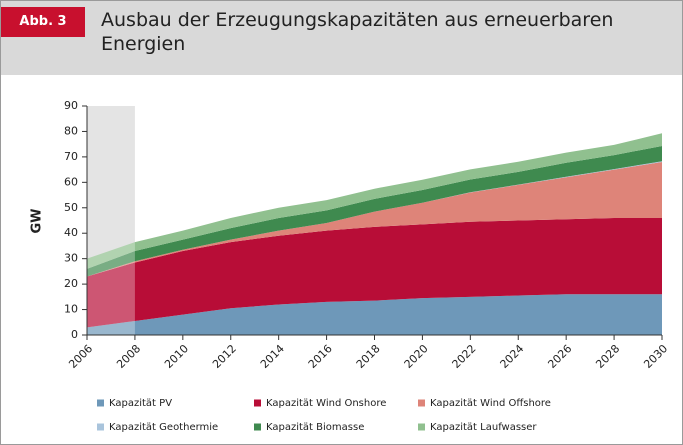 The image size is (683, 445). What do you see at coordinates (71, 283) in the screenshot?
I see `y-tick-label: 20` at bounding box center [71, 283].